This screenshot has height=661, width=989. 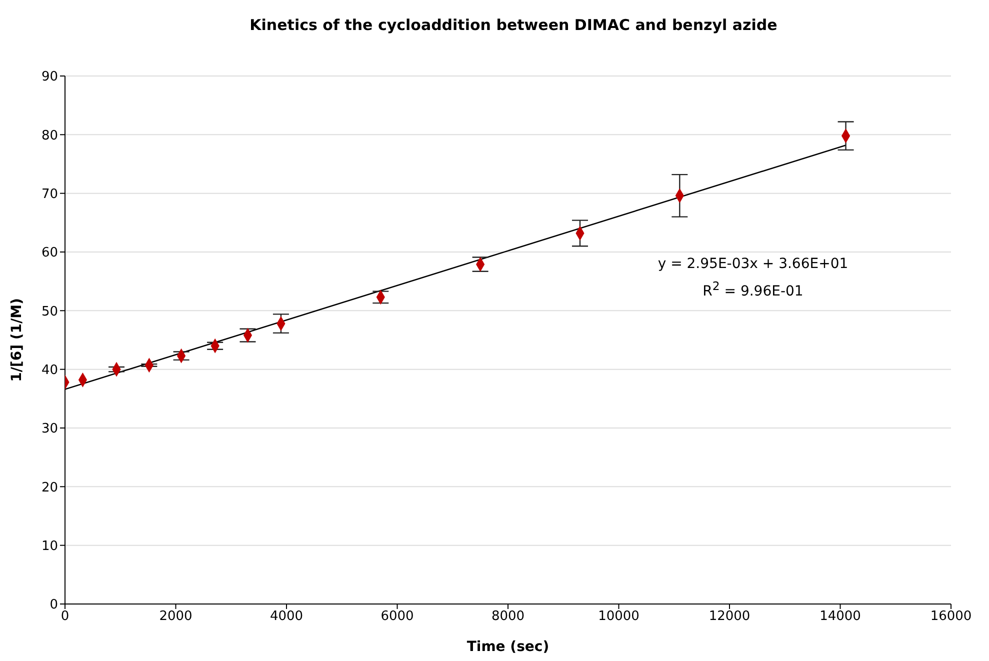 What do you see at coordinates (619, 616) in the screenshot?
I see `x-tick-label: 10000` at bounding box center [619, 616].